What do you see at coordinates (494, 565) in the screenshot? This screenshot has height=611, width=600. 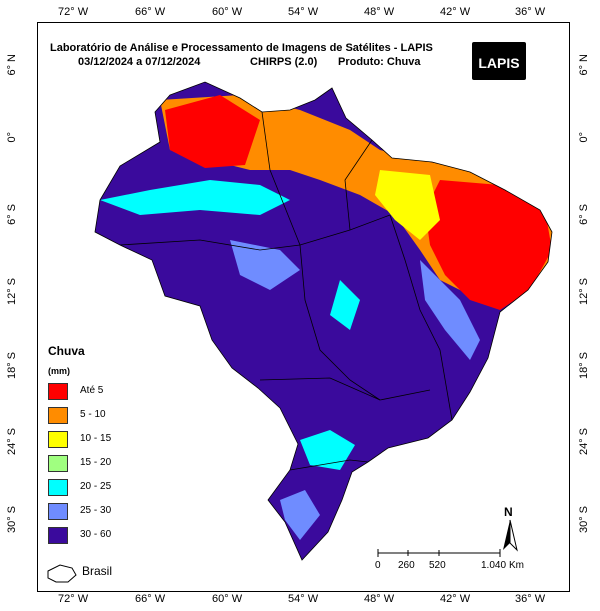 I see `scale-label: 1.040` at bounding box center [494, 565].